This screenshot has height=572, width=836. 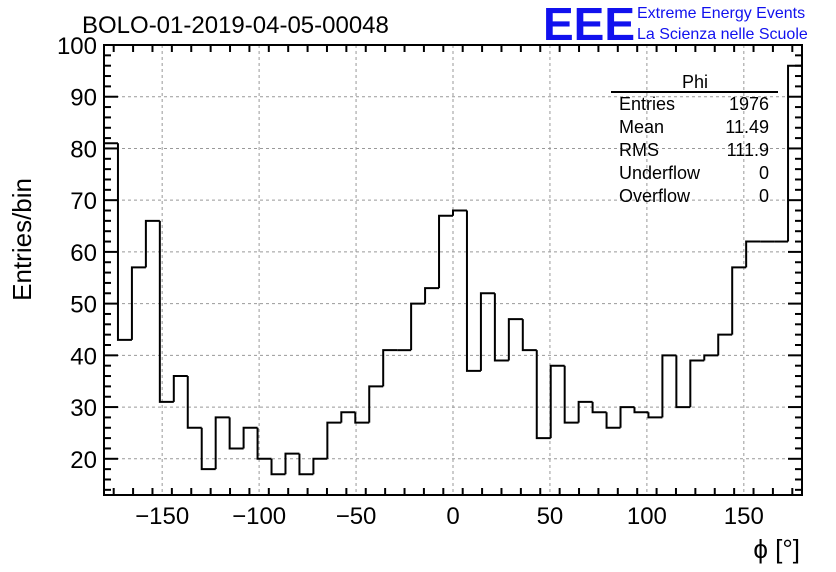 What do you see at coordinates (660, 173) in the screenshot?
I see `stats-label-3: Underflow` at bounding box center [660, 173].